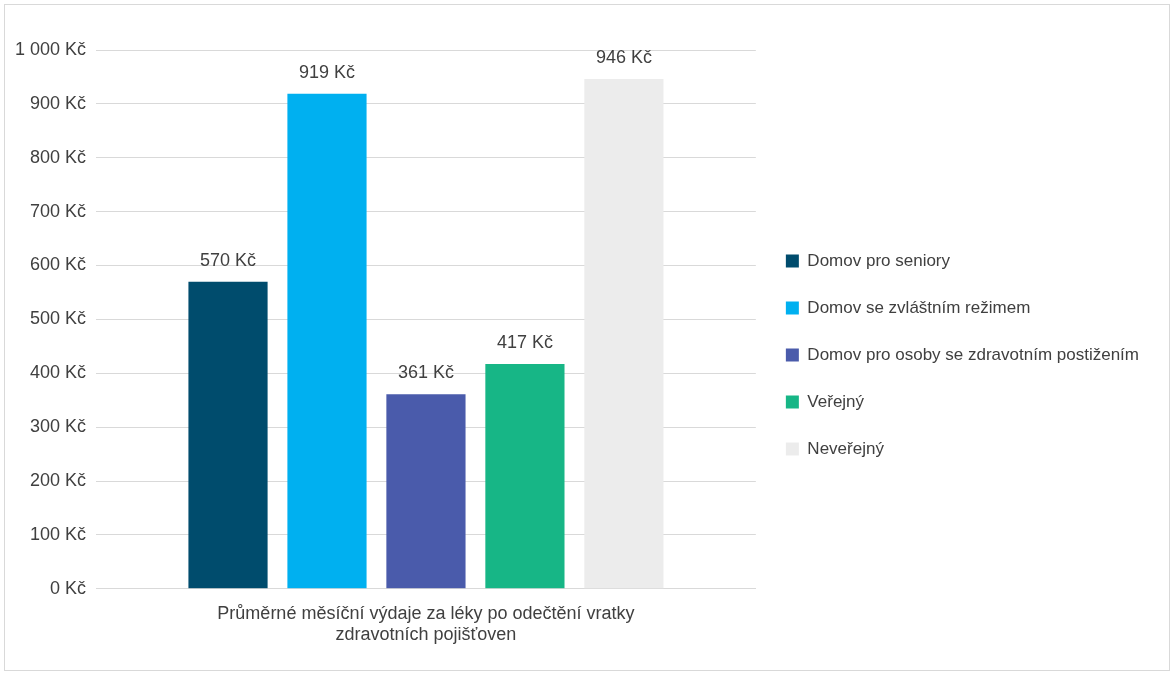 The width and height of the screenshot is (1176, 675). Describe the element at coordinates (524, 342) in the screenshot. I see `data-label: 417 Kč` at that location.